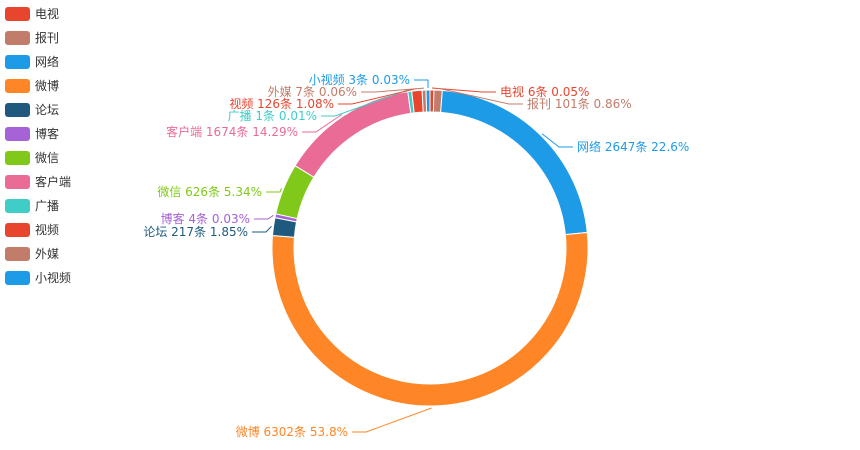 This screenshot has width=860, height=450. Describe the element at coordinates (47, 158) in the screenshot. I see `legend-label: 微信` at that location.